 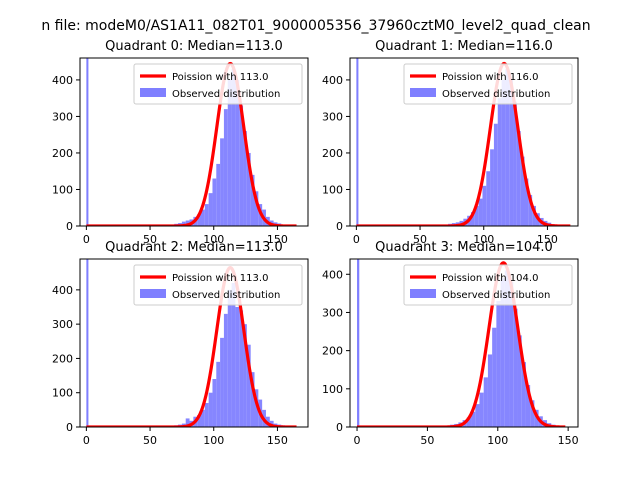 What do you see at coordinates (490, 278) in the screenshot?
I see `legend-label-fit: Poission with 104.0` at bounding box center [490, 278].